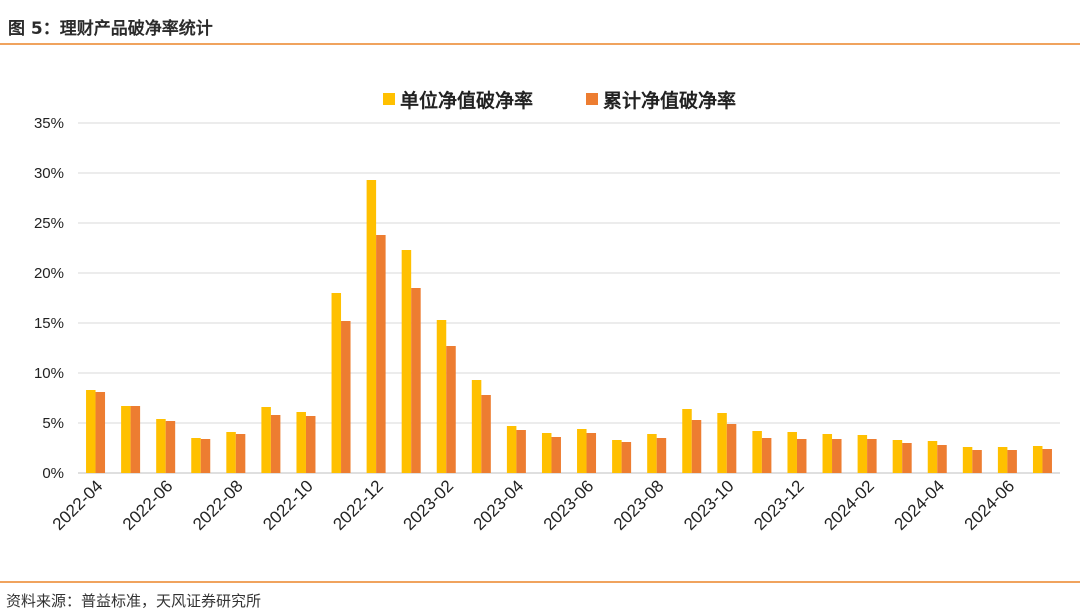 Image resolution: width=1080 pixels, height=615 pixels. I want to click on x-tick-label: 2022-06, so click(148, 505).